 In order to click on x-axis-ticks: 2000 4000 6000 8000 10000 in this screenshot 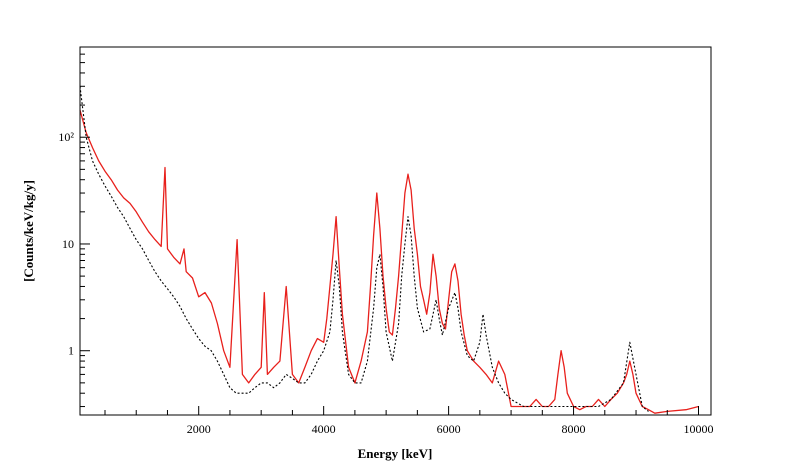, I will do `click(409, 421)`.